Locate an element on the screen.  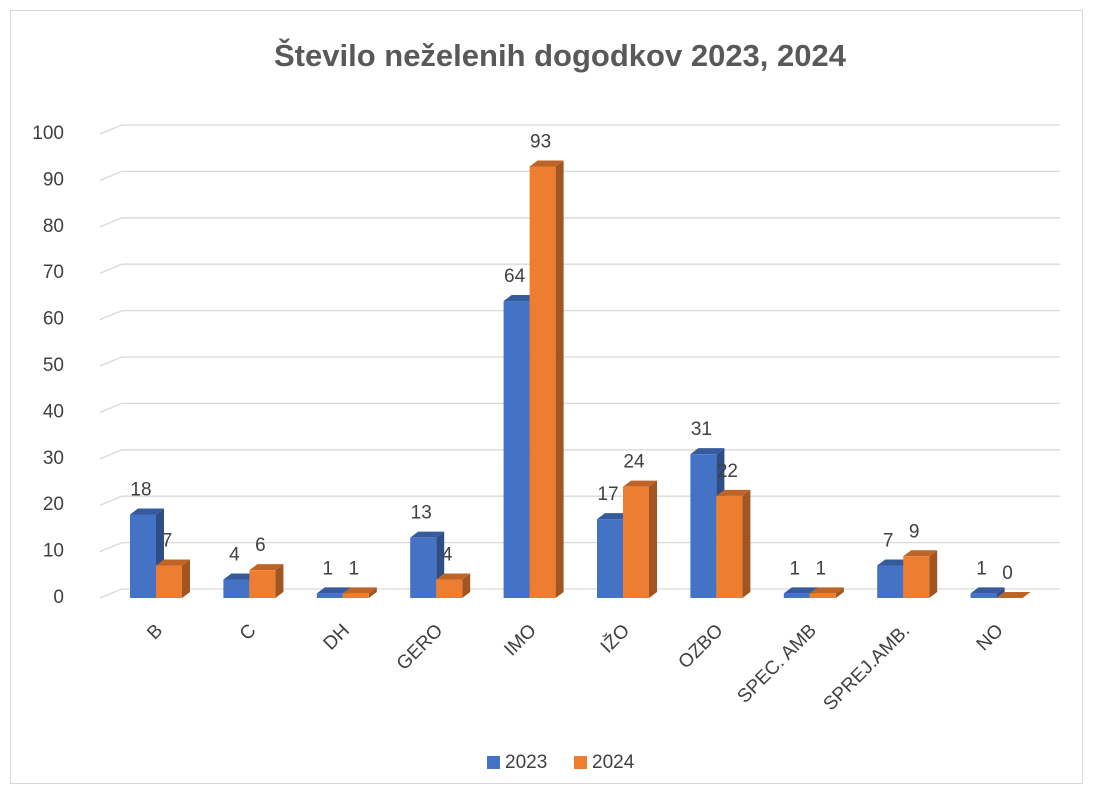
y-tick-label: 10 is located at coordinates (53, 551).